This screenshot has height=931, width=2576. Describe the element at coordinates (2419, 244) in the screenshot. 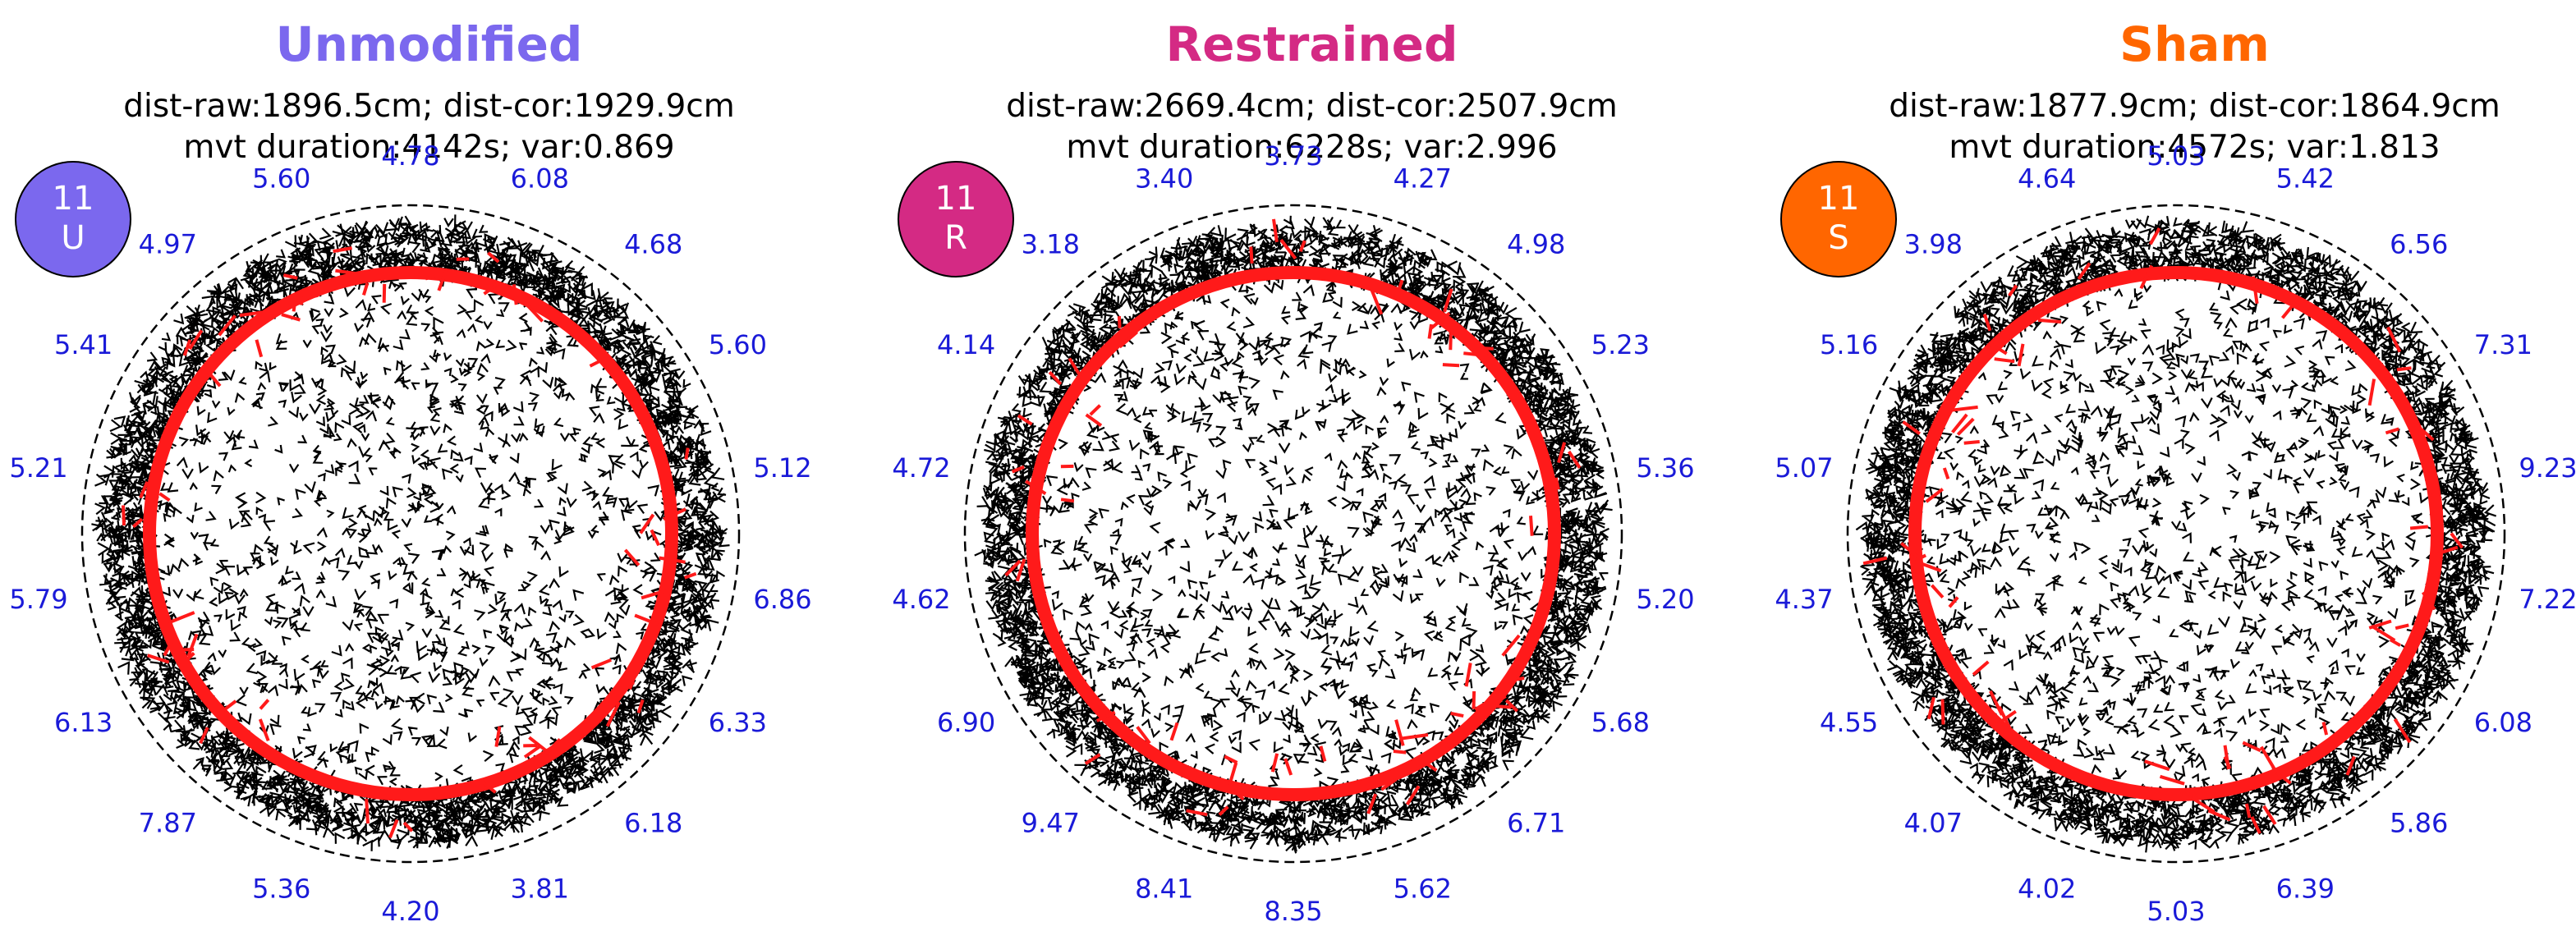

I see `segment-value-label: 6.56` at that location.